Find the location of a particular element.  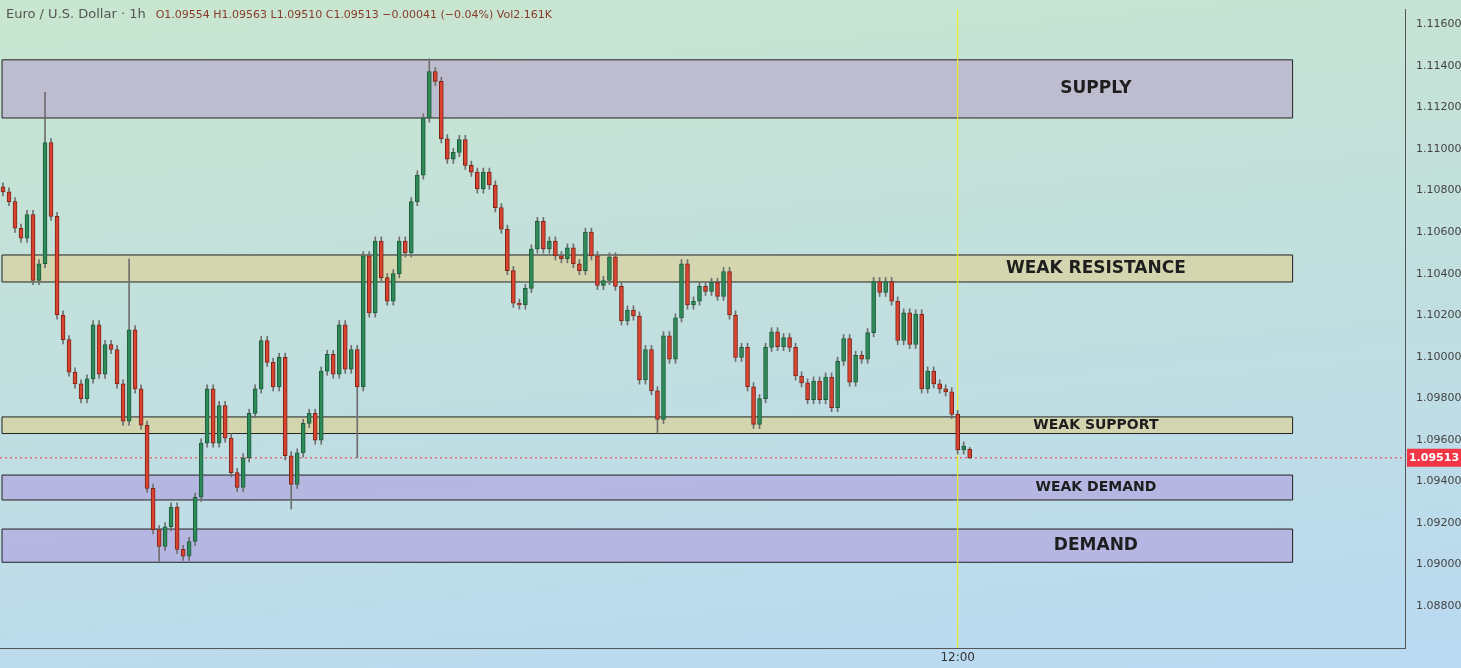

band-label: SUPPLY is located at coordinates (1096, 87).